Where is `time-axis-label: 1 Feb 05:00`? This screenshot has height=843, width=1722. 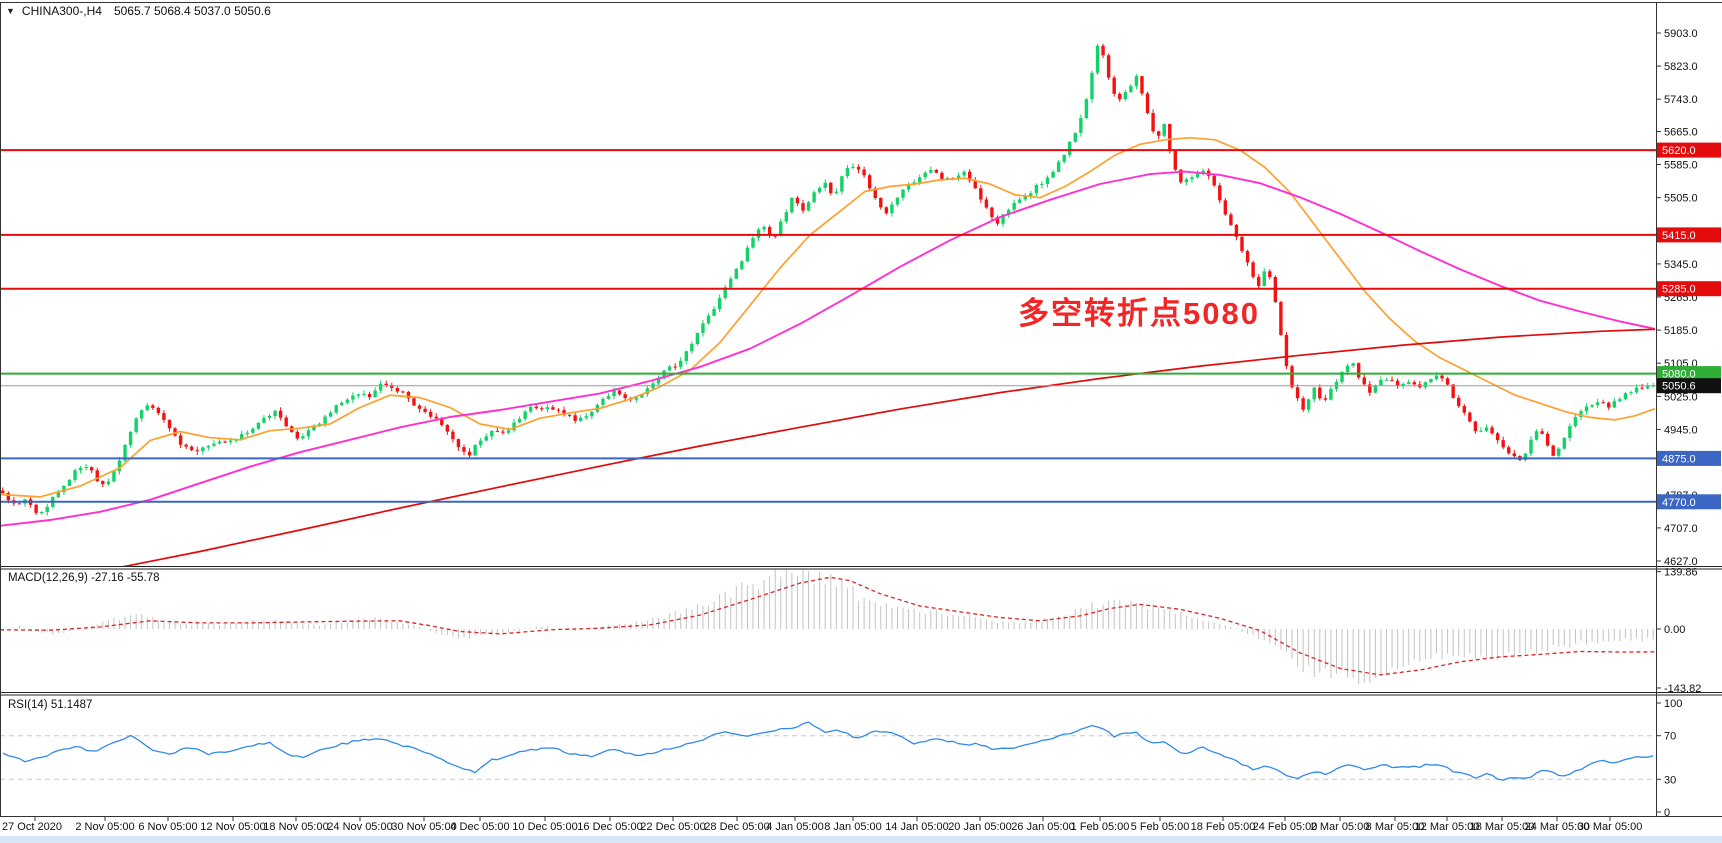 time-axis-label: 1 Feb 05:00 is located at coordinates (1100, 827).